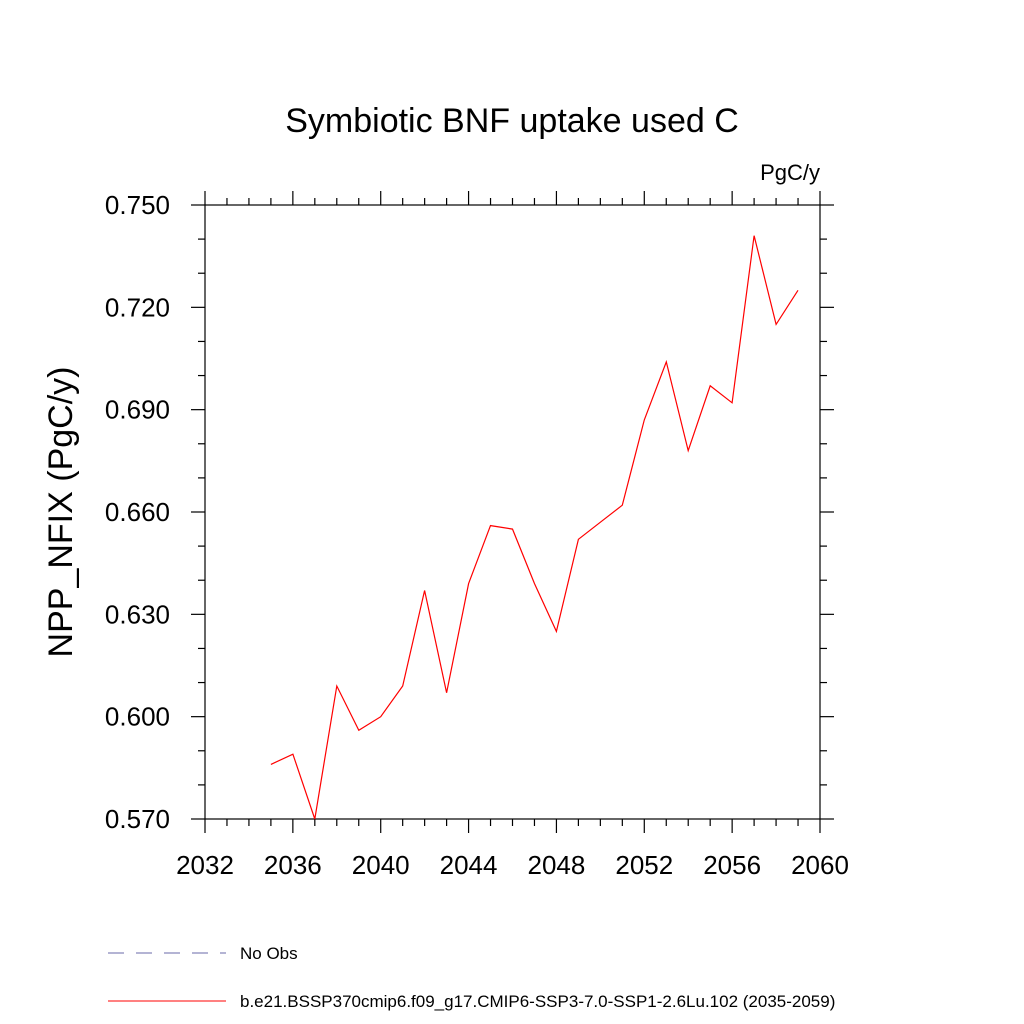  I want to click on x-tick-label: 2056, so click(732, 865).